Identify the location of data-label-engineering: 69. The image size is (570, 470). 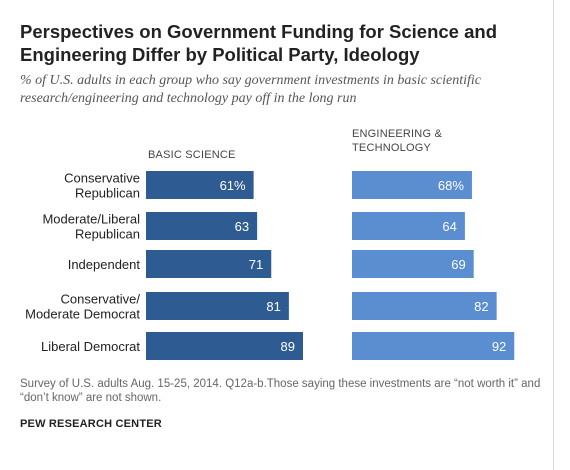
(458, 264).